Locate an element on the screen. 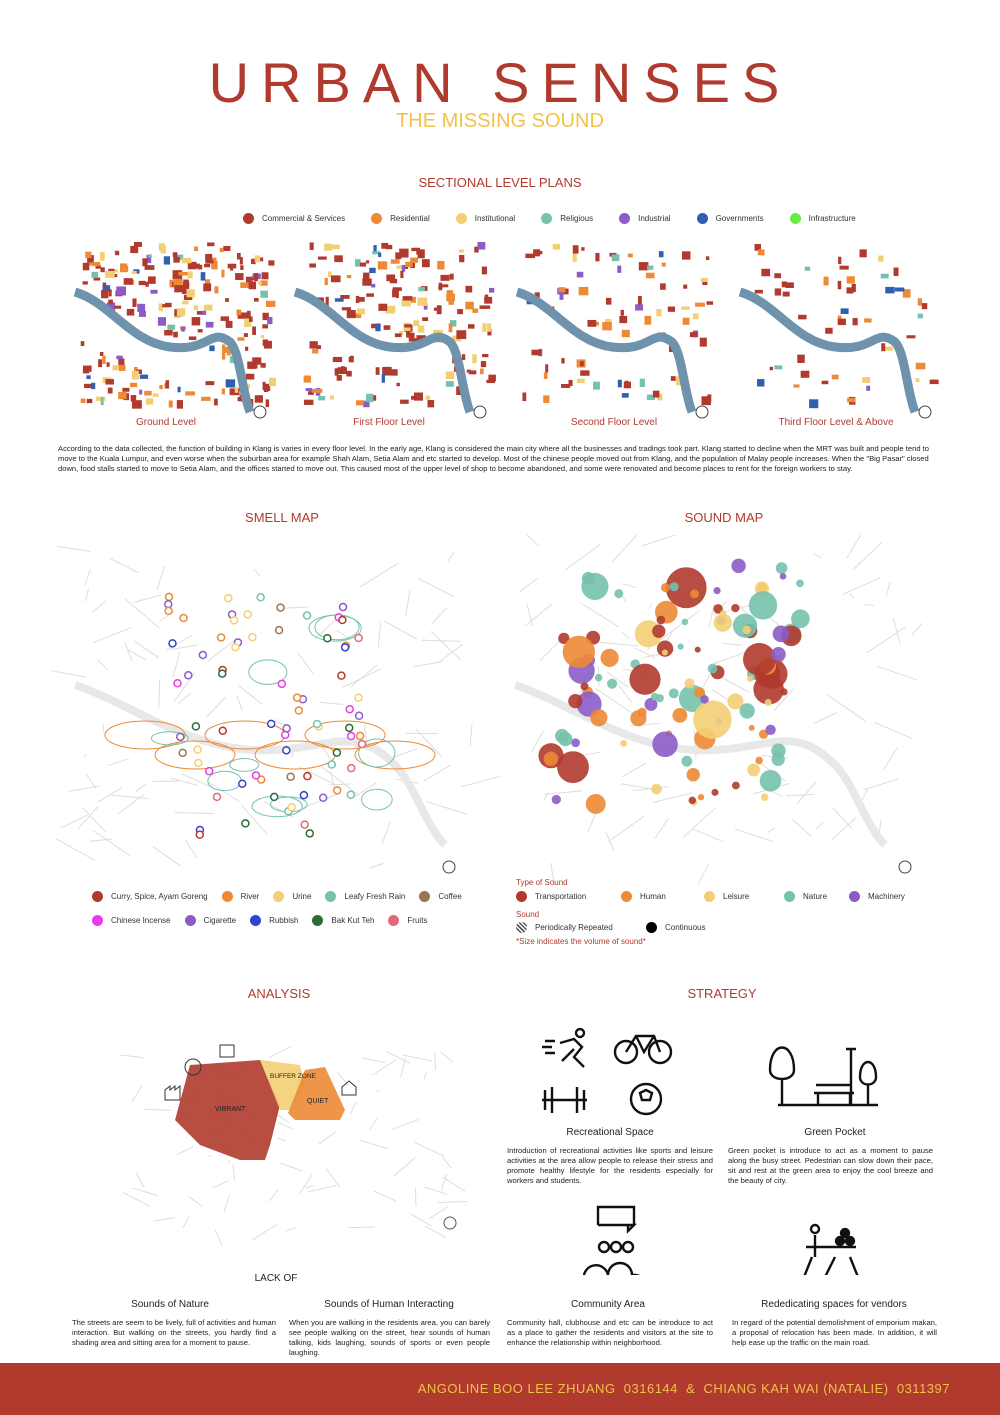  vendor-stall-icon is located at coordinates (831, 1249).